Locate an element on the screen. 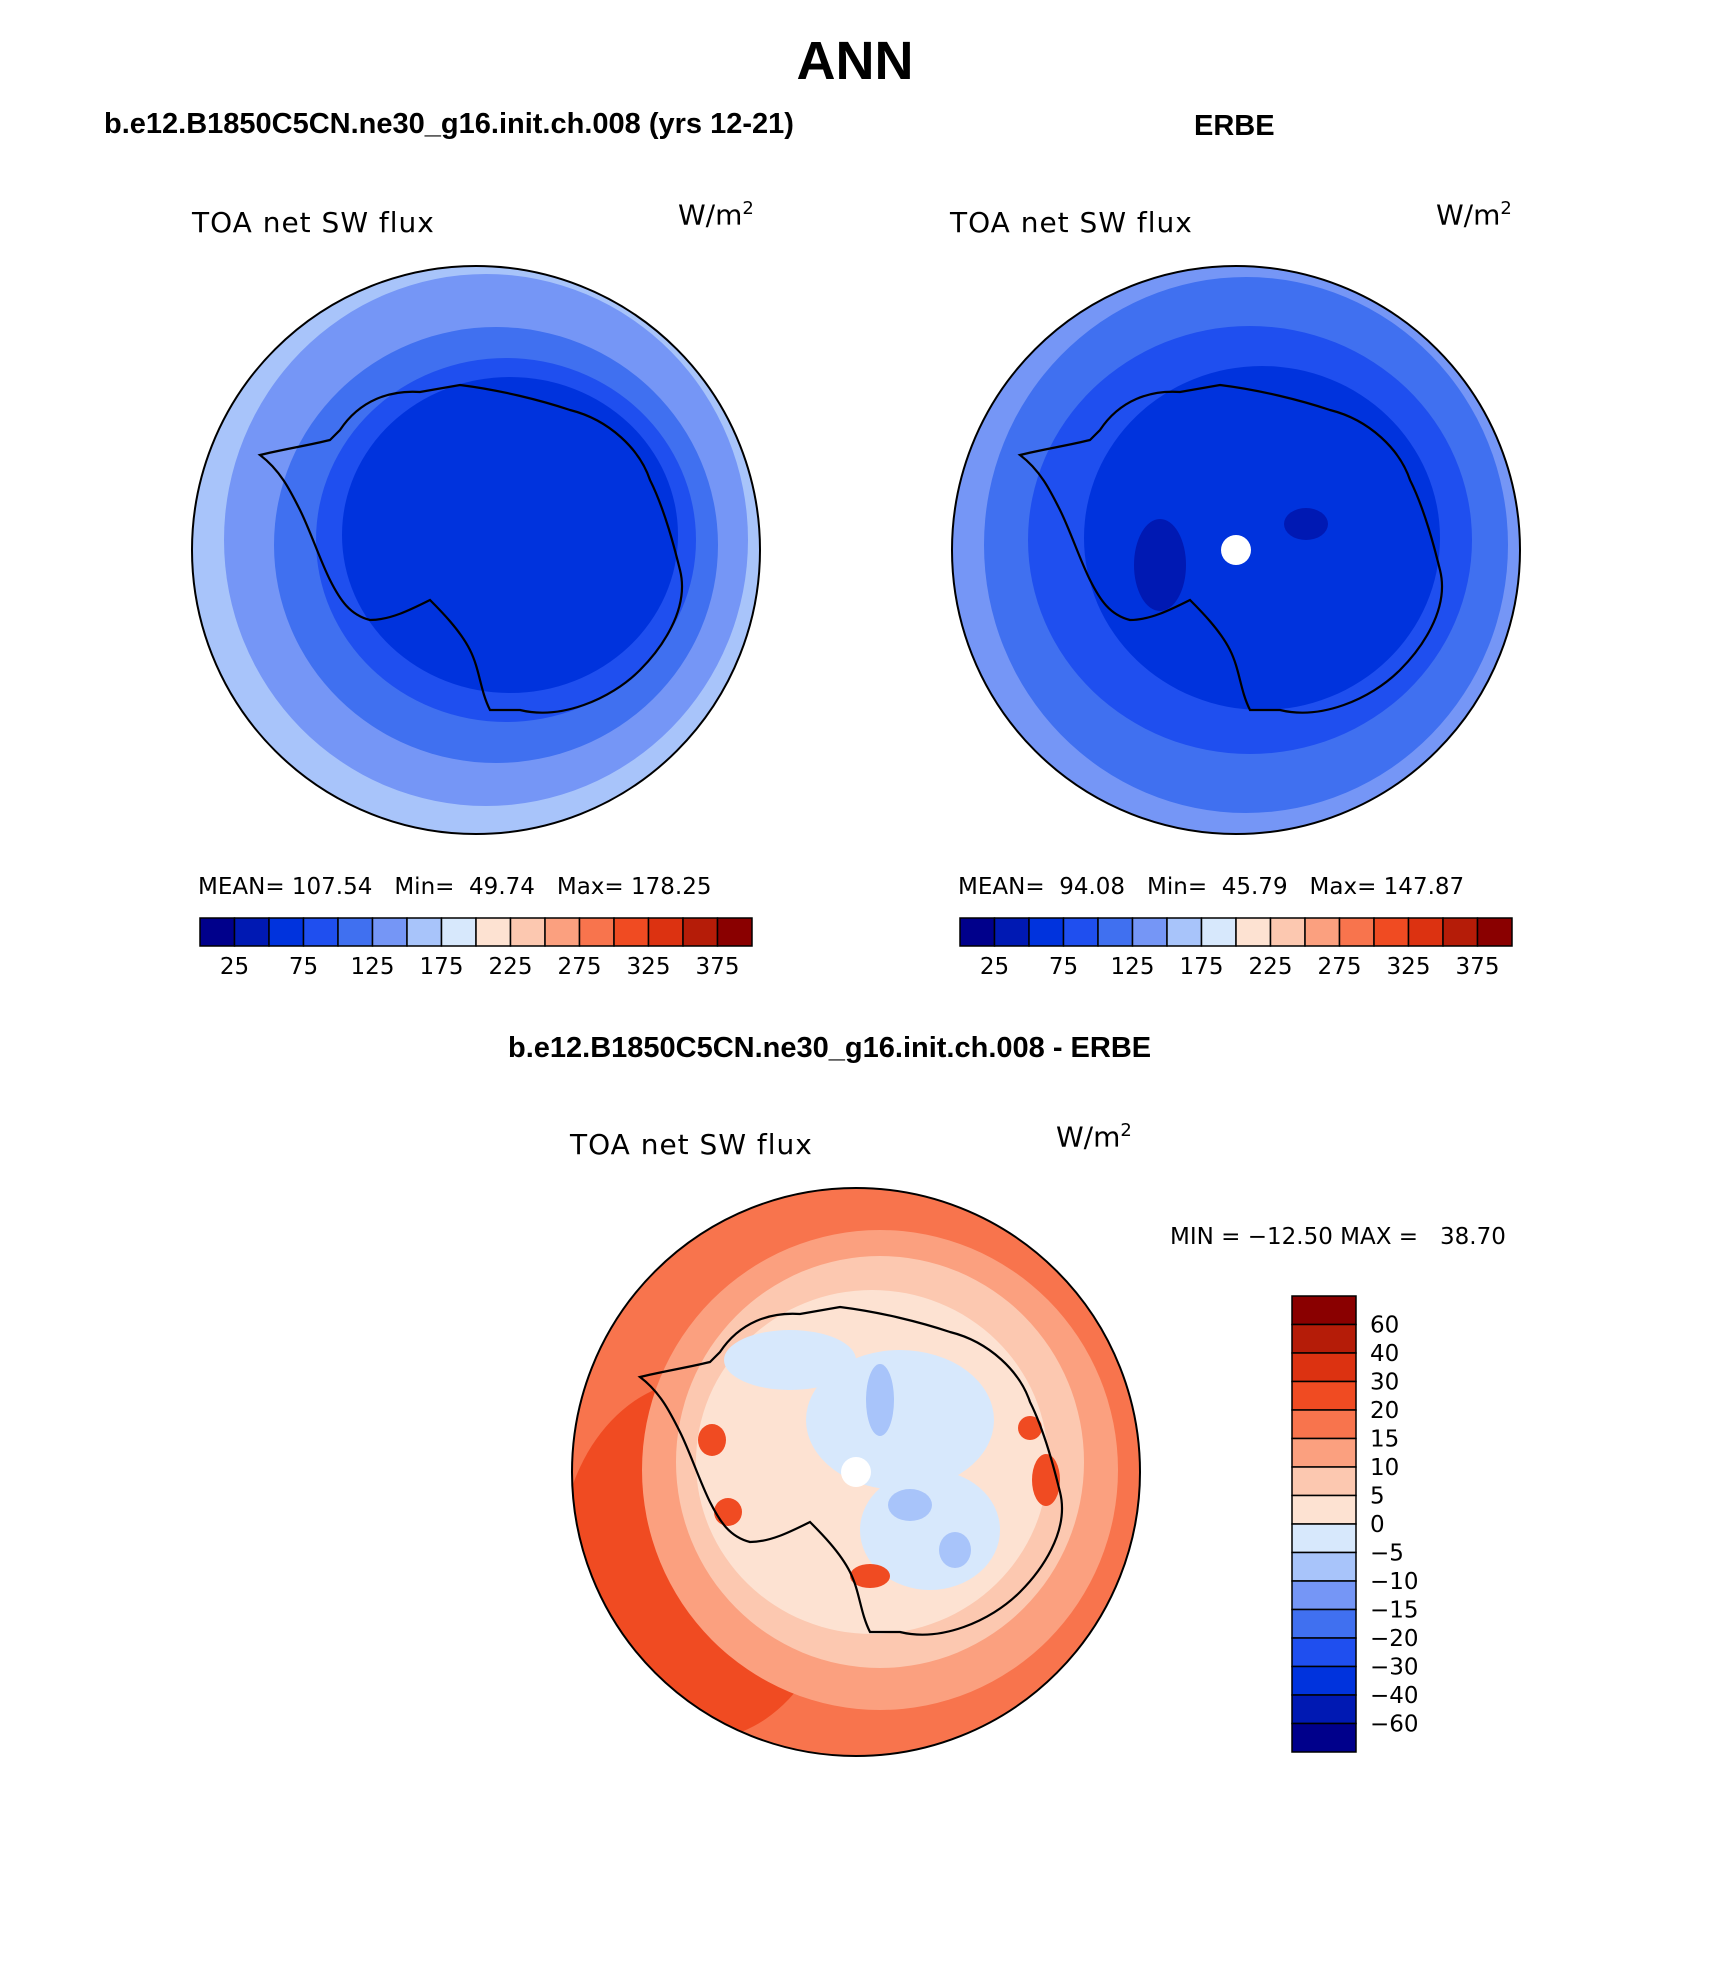 This screenshot has width=1710, height=1972. model-field-label: TOA net SW flux is located at coordinates (313, 222).